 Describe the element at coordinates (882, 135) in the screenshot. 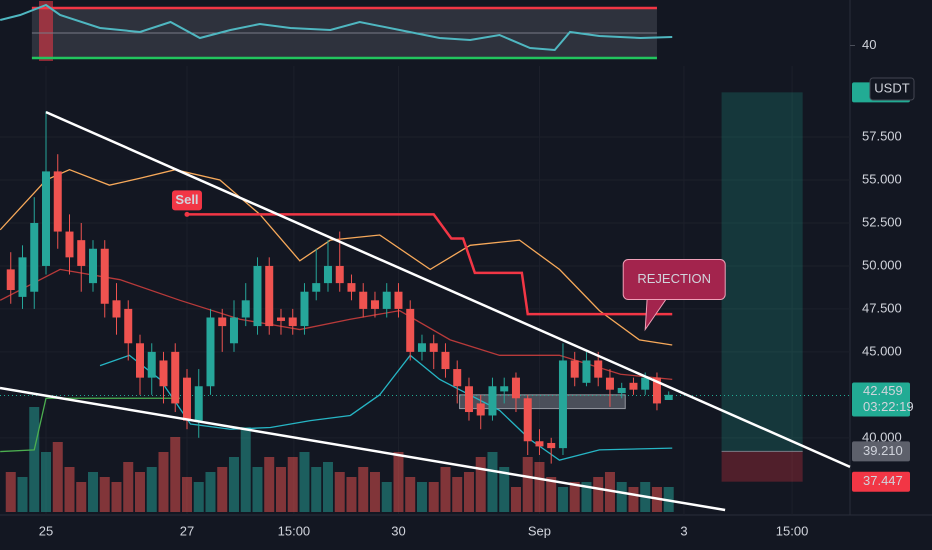

I see `y-tick-label: 57.500` at that location.